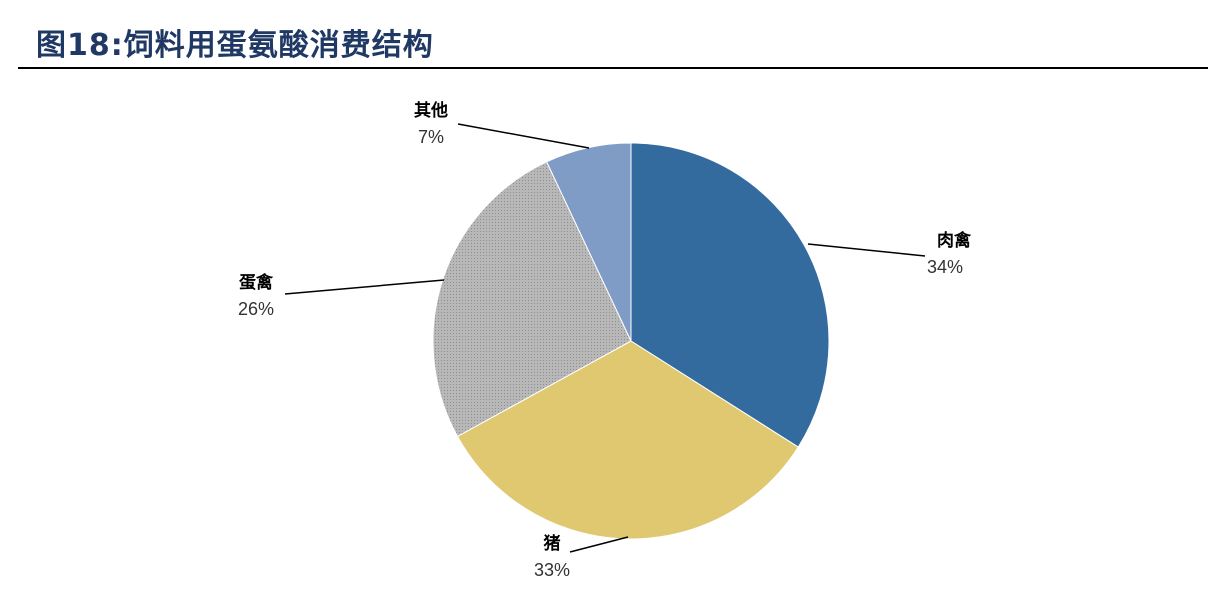  Describe the element at coordinates (256, 309) in the screenshot. I see `slice-label-percent: 26%` at that location.